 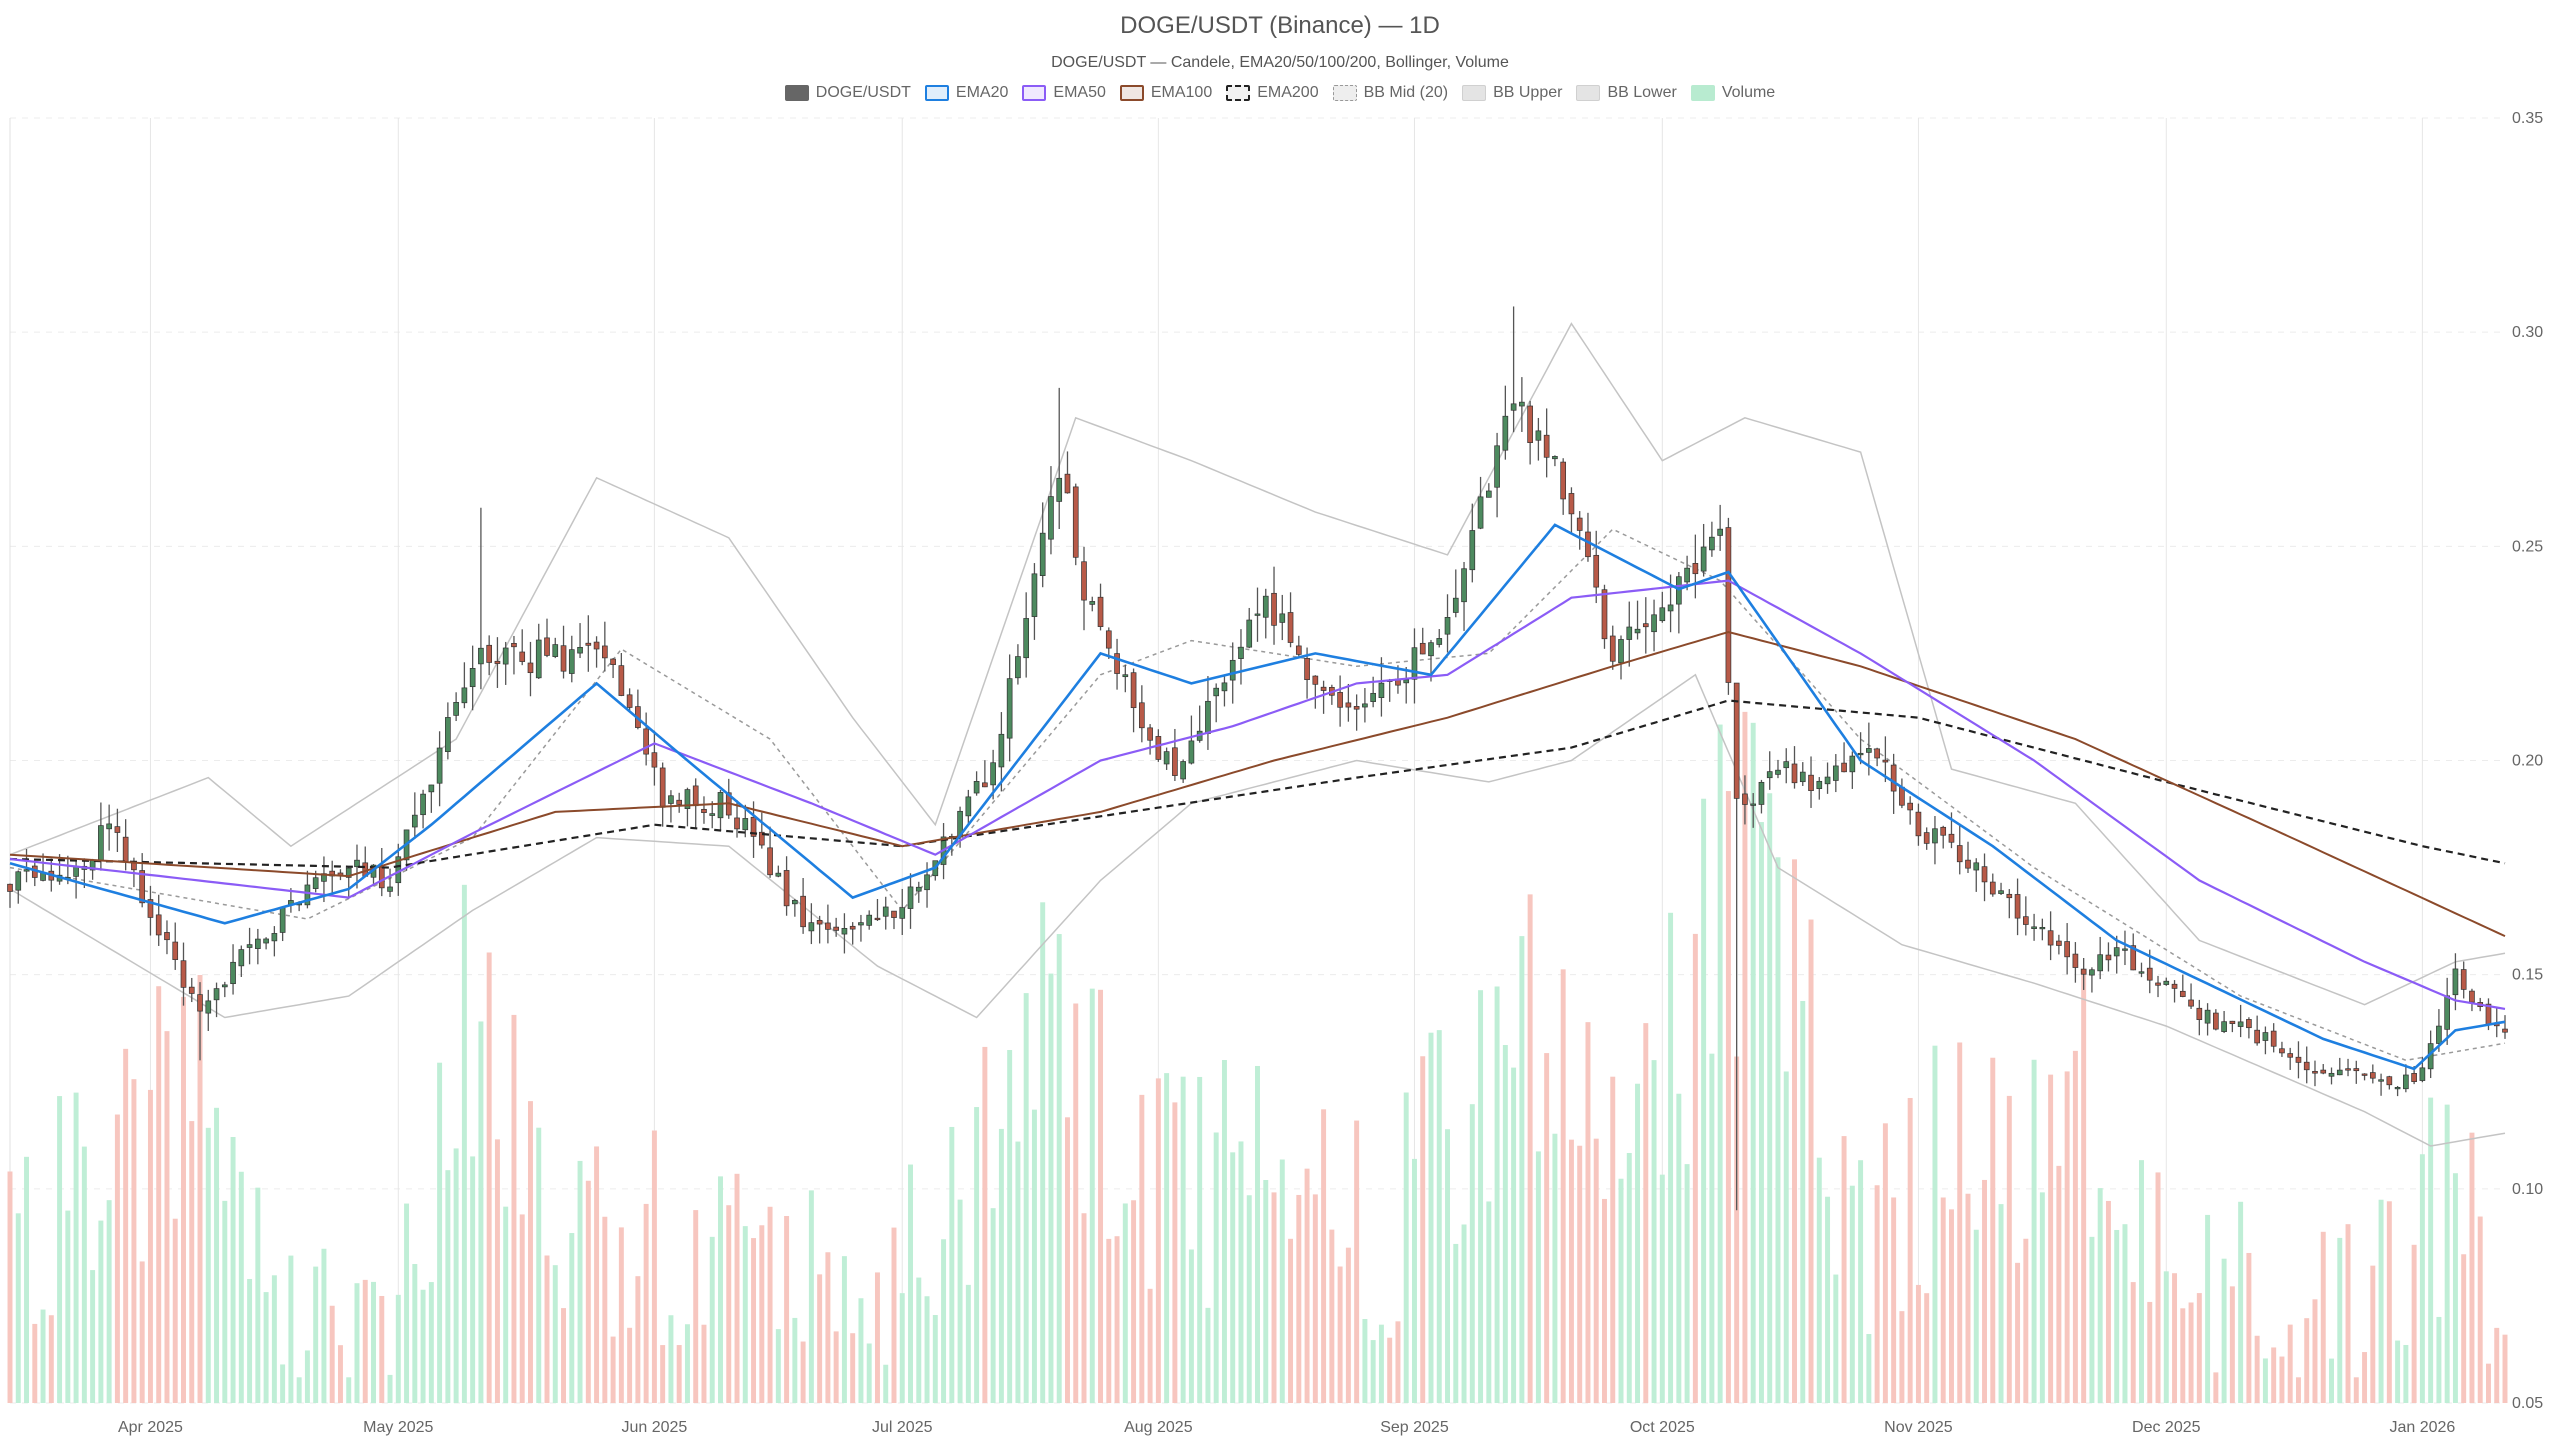 I want to click on legend-item-volume: Volume, so click(x=1732, y=93).